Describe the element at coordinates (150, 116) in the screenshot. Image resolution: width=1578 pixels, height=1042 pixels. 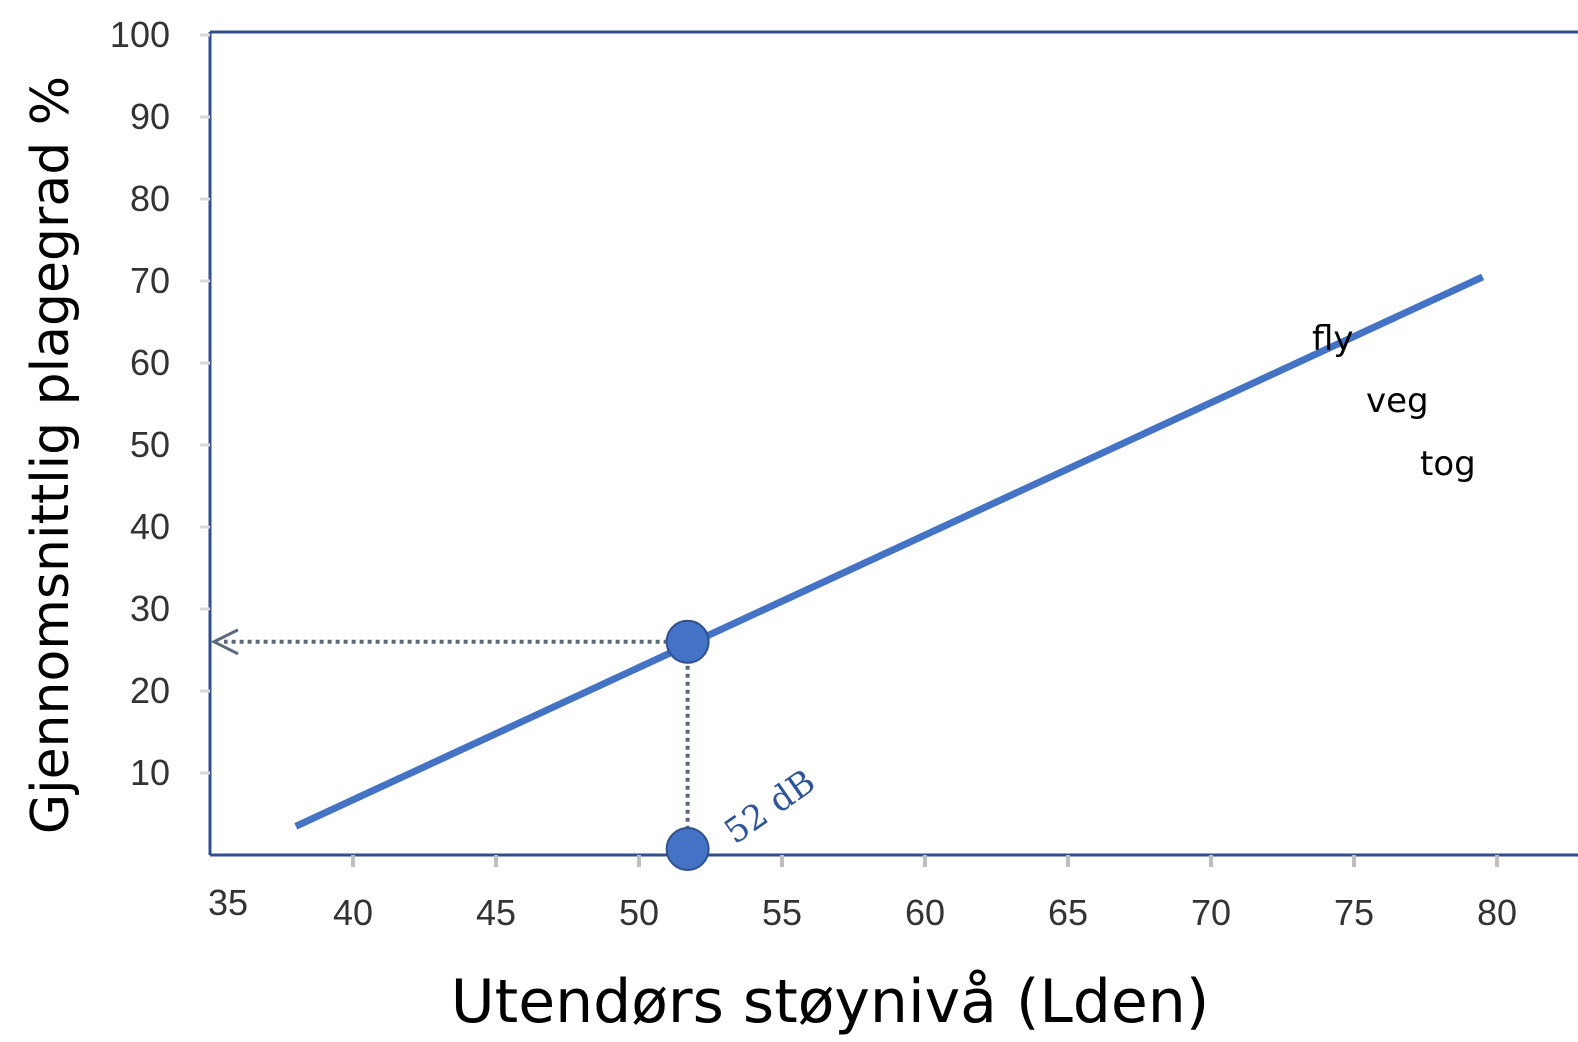
I see `y-tick-label: 90` at that location.